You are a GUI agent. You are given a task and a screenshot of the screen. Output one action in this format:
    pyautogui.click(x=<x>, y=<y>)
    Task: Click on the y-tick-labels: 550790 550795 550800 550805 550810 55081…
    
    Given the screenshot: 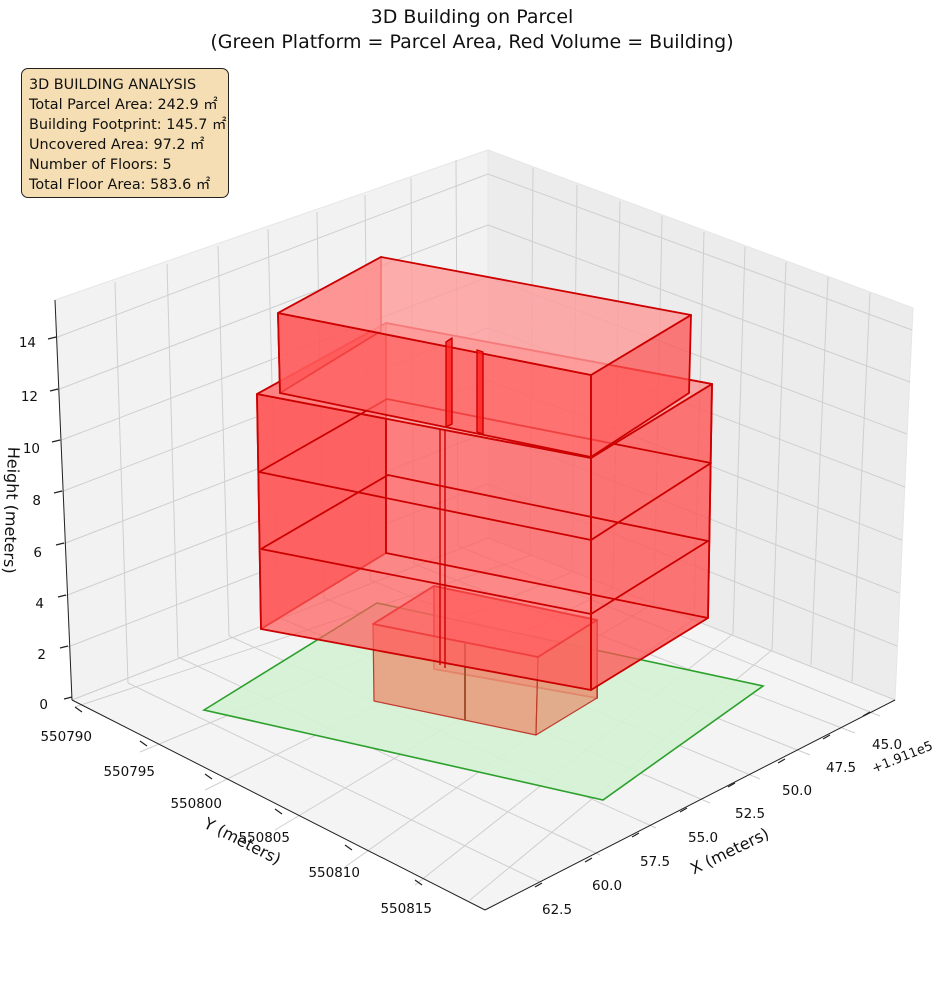 What is the action you would take?
    pyautogui.click(x=236, y=823)
    